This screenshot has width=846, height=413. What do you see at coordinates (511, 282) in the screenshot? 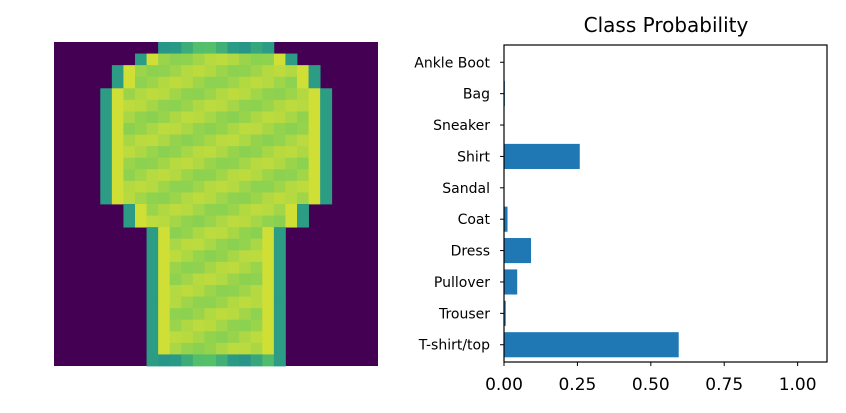
I see `bar-pullover` at bounding box center [511, 282].